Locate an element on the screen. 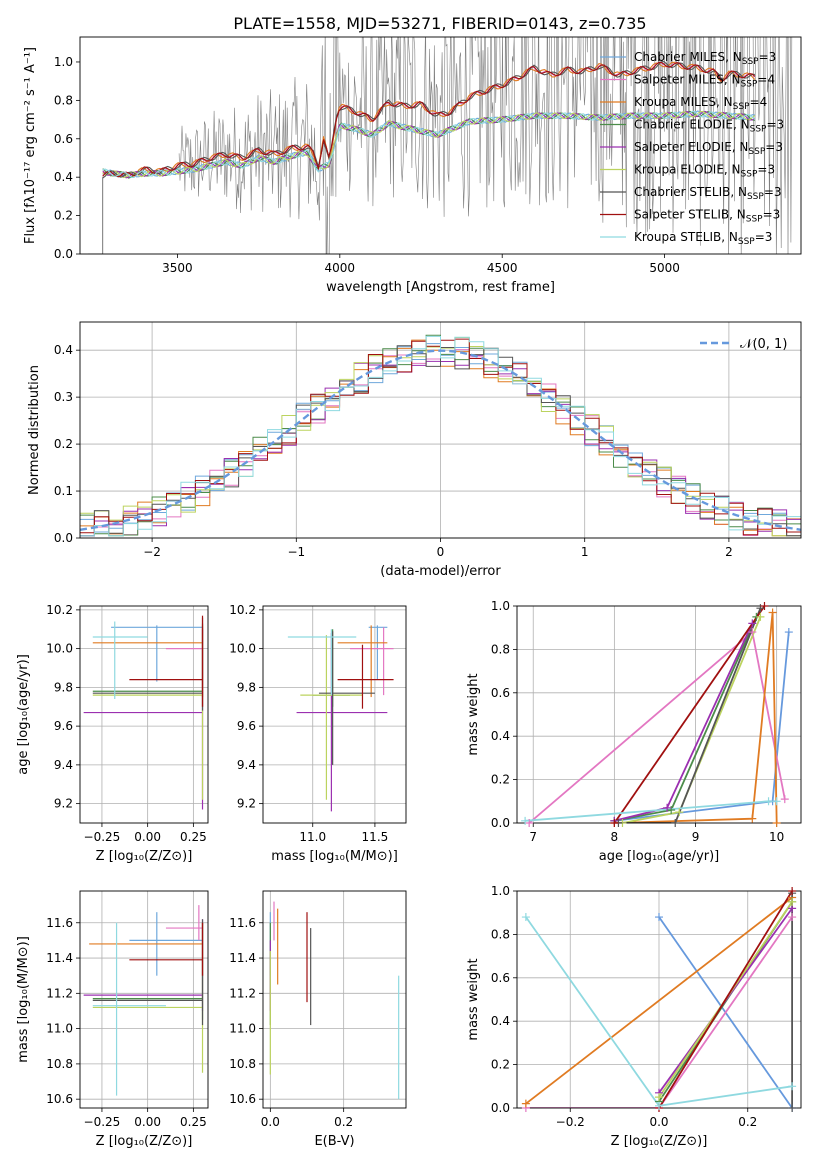 This screenshot has width=819, height=1170. panel-mass-vs-ebv: 0.0 0.2 10.6 10.8 11.0 11.2 11.4 11.6 E(B-V) is located at coordinates (318, 1019).